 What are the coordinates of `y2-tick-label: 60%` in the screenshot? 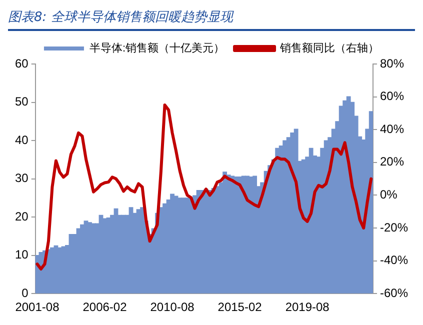 It's located at (392, 96).